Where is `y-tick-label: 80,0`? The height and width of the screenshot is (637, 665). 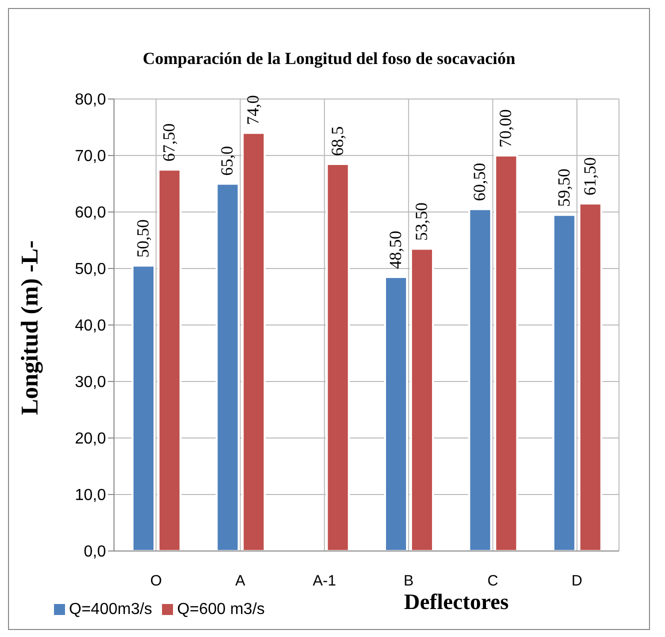
y-tick-label: 80,0 is located at coordinates (90, 100).